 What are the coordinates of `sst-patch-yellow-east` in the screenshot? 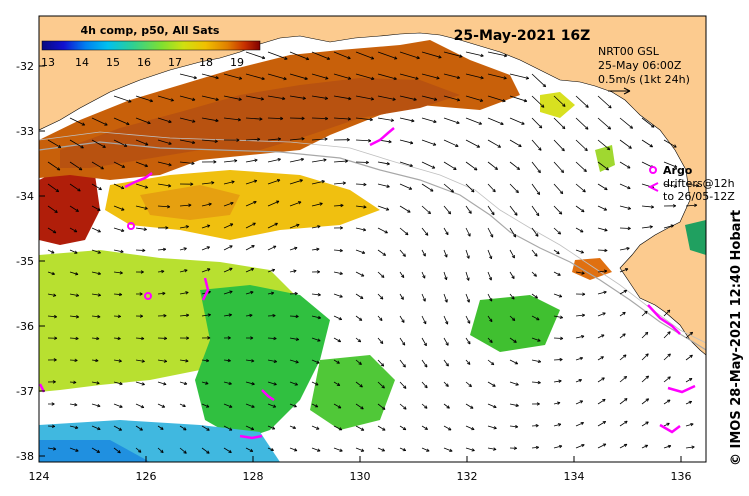 It's located at (557, 105).